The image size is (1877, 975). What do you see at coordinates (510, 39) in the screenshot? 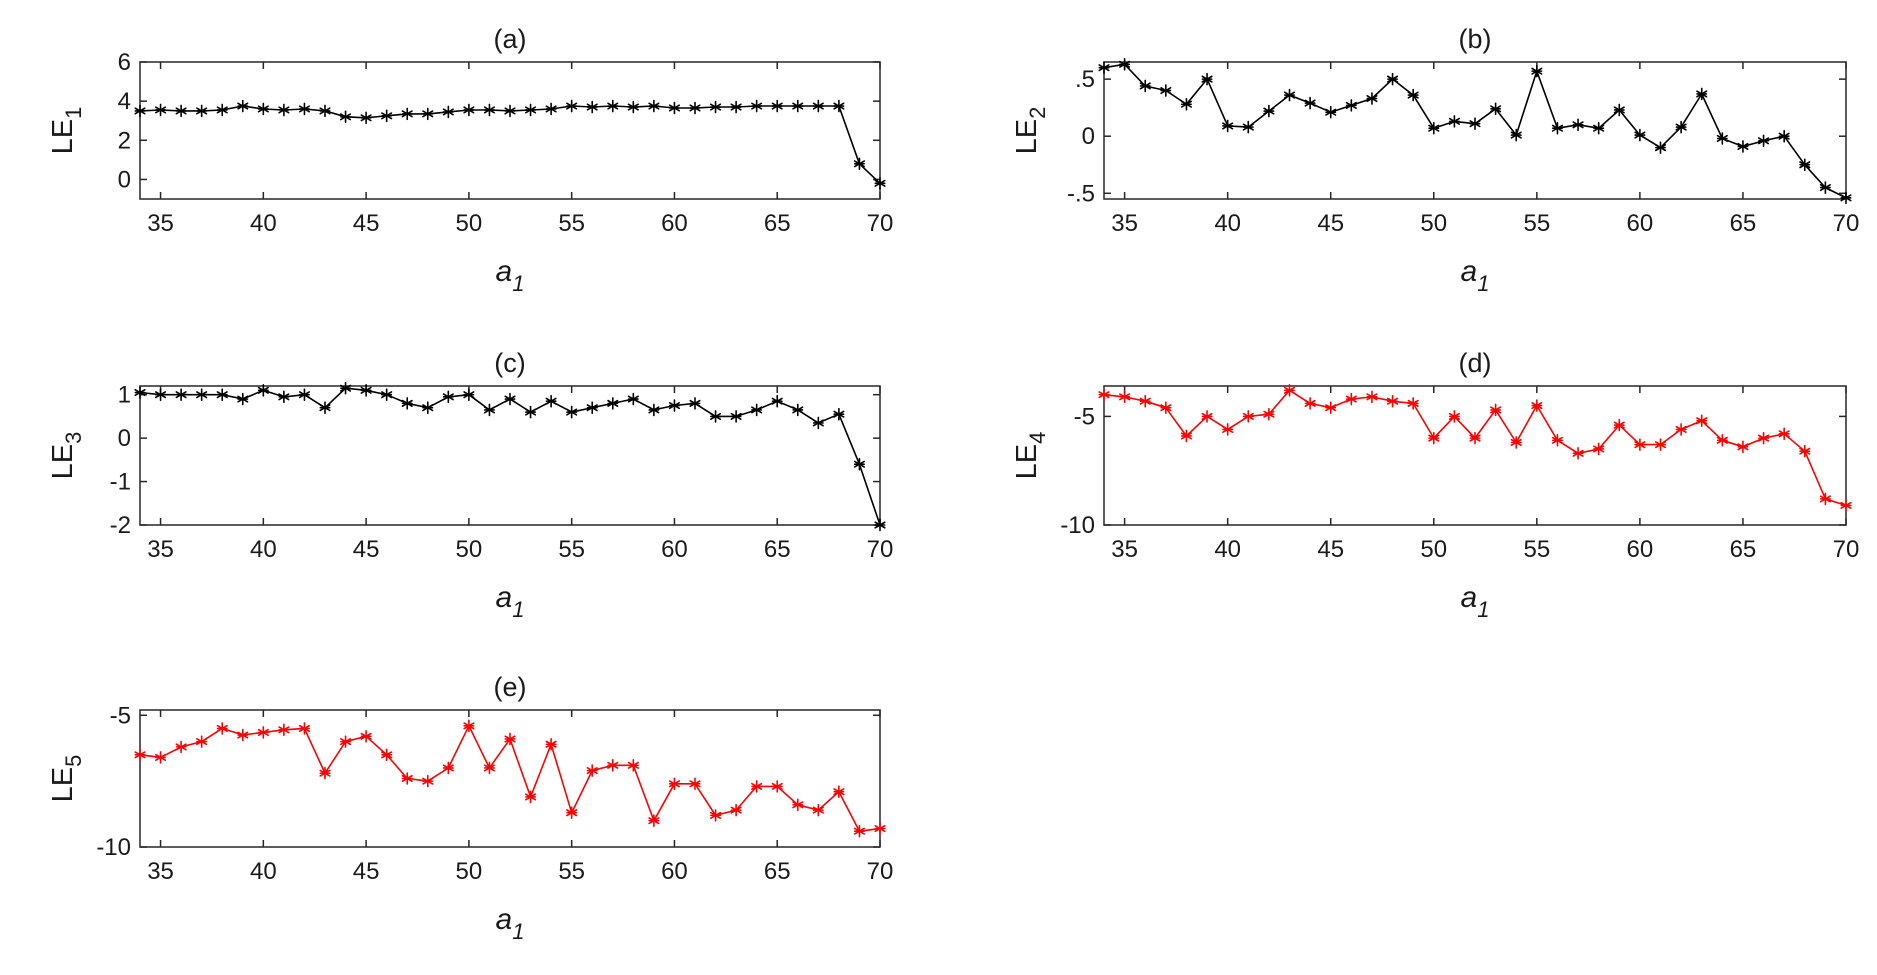
I see `chart-title: (a)` at bounding box center [510, 39].